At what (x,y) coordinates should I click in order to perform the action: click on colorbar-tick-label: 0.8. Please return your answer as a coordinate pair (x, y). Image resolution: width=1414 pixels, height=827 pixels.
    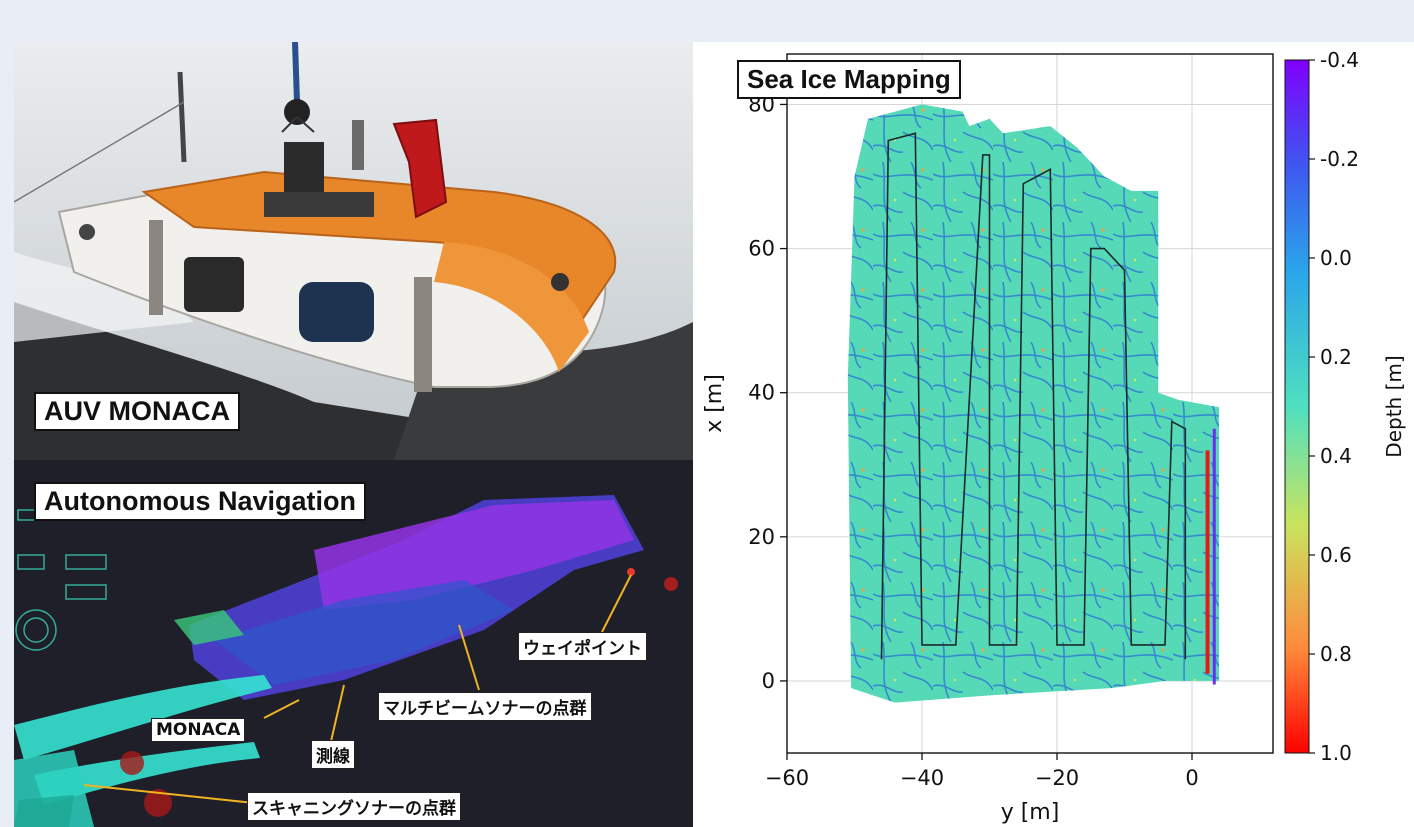
    Looking at the image, I should click on (1336, 654).